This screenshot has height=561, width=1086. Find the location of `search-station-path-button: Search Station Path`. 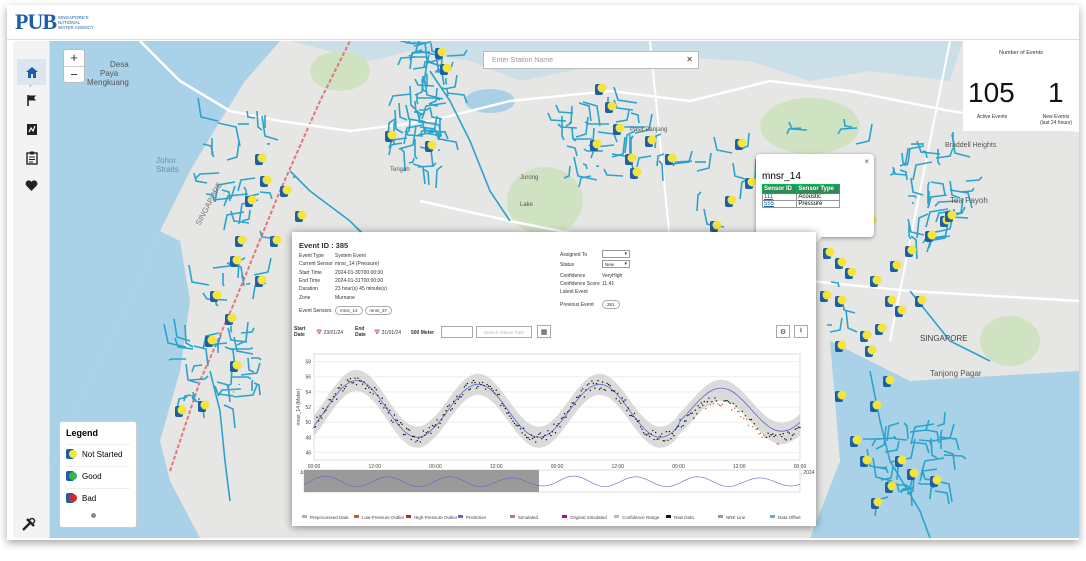

search-station-path-button: Search Station Path is located at coordinates (504, 332).